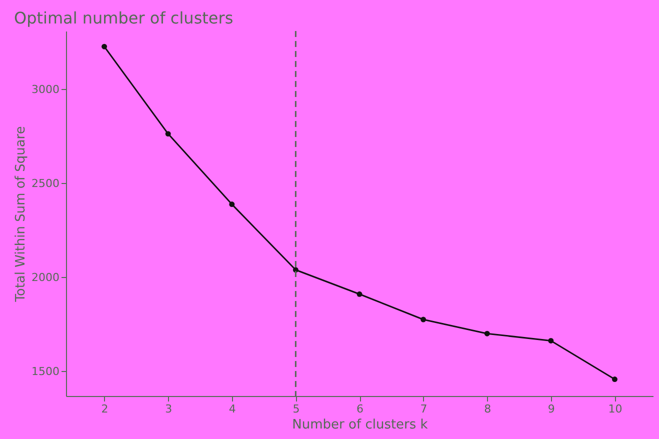 This screenshot has height=439, width=659. I want to click on x-tick-label: 3, so click(168, 409).